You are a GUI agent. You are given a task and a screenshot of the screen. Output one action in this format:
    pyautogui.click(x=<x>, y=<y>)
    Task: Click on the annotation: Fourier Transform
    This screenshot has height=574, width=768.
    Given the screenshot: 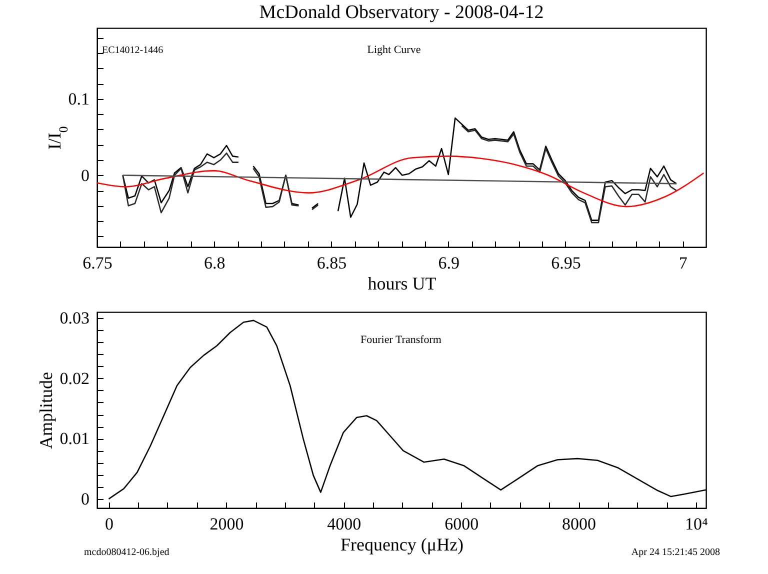 What is the action you would take?
    pyautogui.click(x=401, y=340)
    